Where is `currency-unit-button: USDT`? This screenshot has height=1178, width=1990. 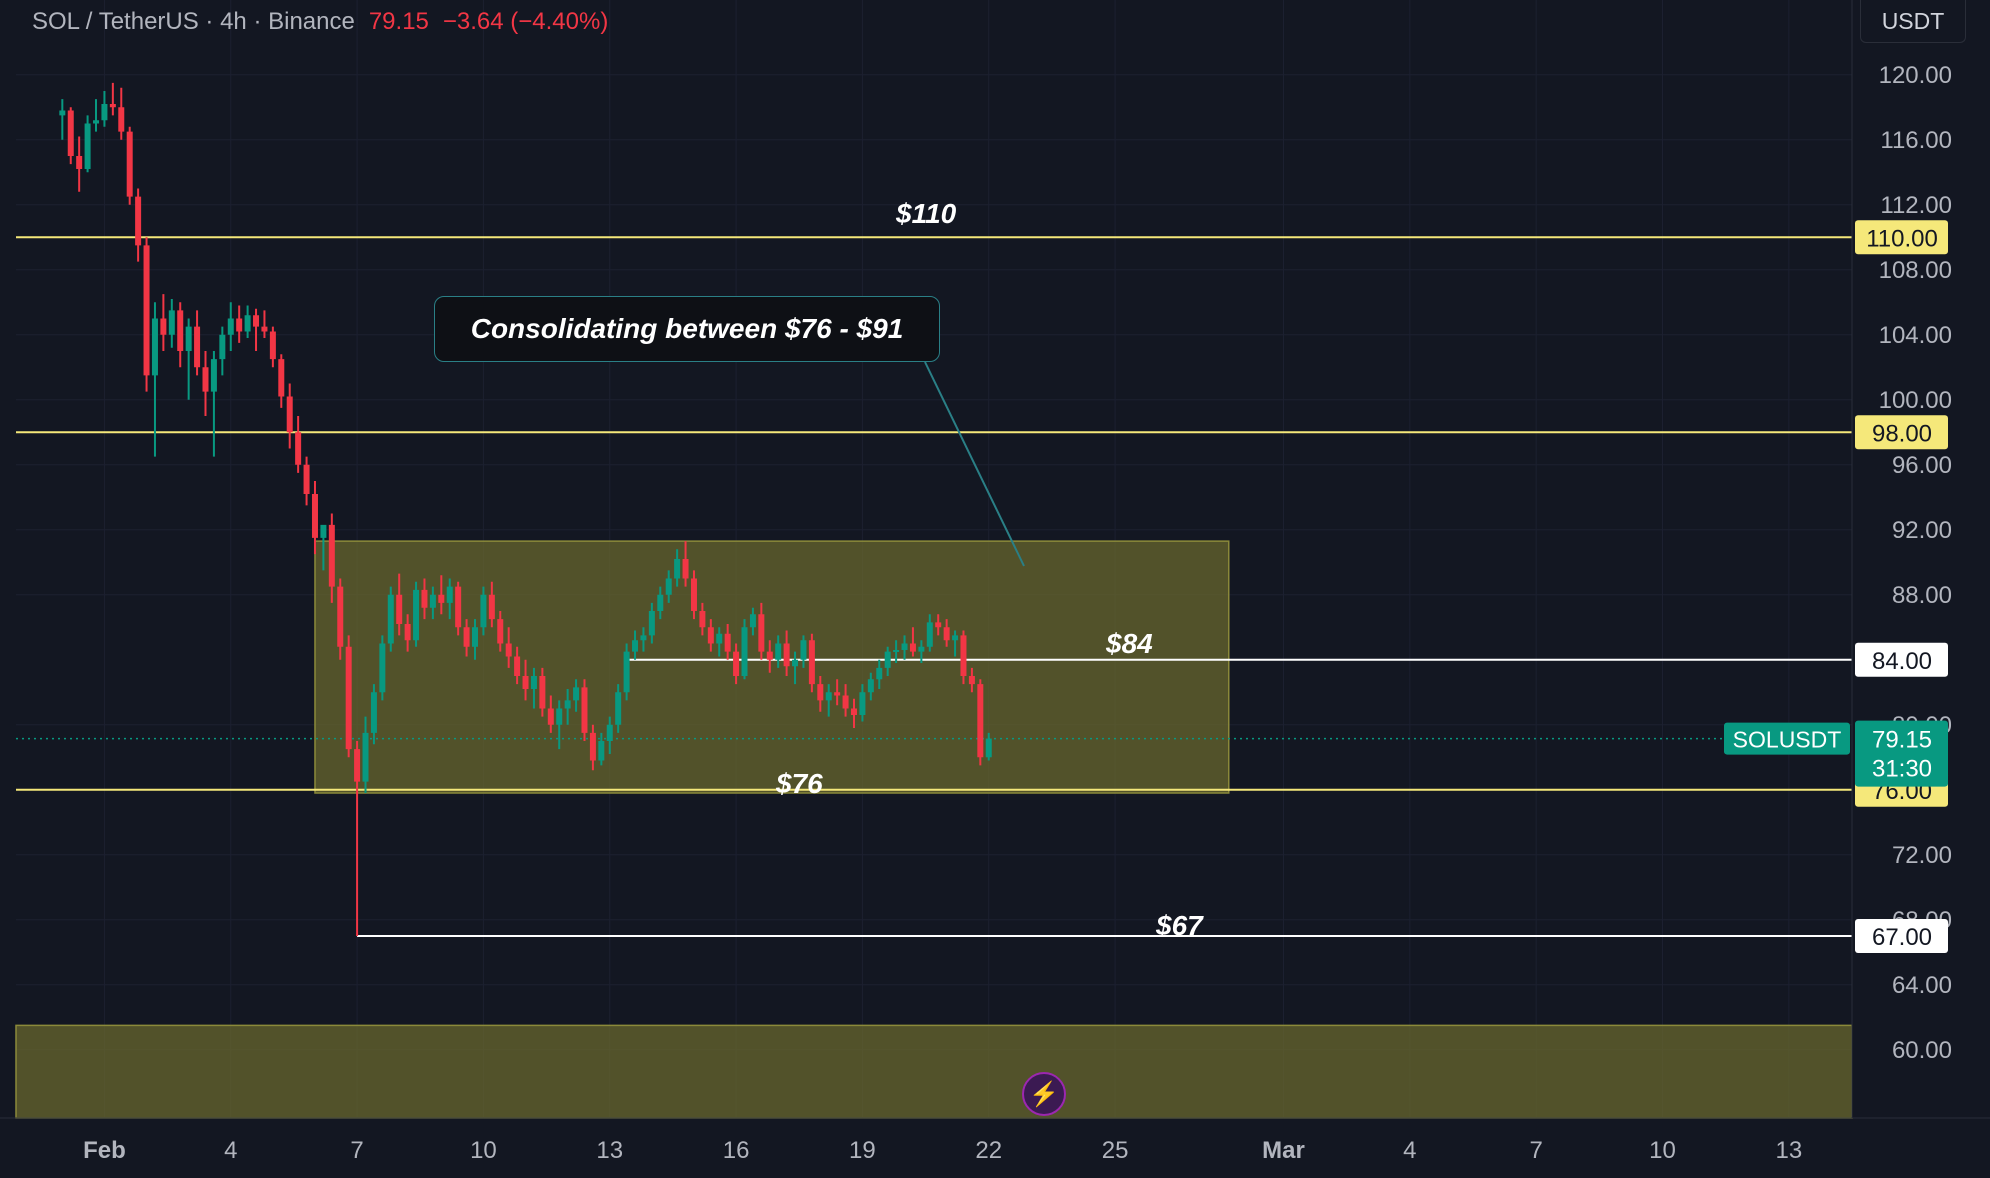 currency-unit-button: USDT is located at coordinates (1913, 21).